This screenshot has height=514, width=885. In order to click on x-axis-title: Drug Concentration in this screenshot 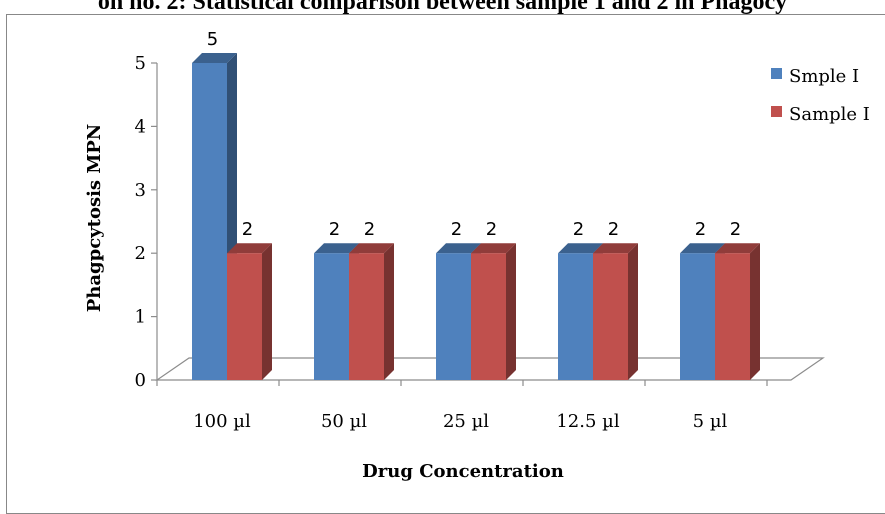, I will do `click(463, 471)`.